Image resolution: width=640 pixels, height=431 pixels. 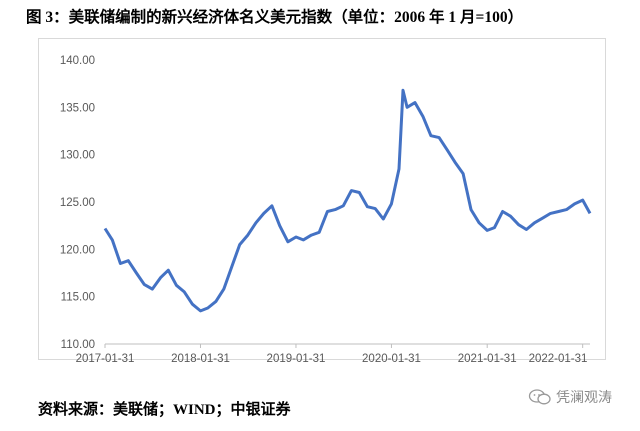 What do you see at coordinates (539, 397) in the screenshot?
I see `wechat-icon` at bounding box center [539, 397].